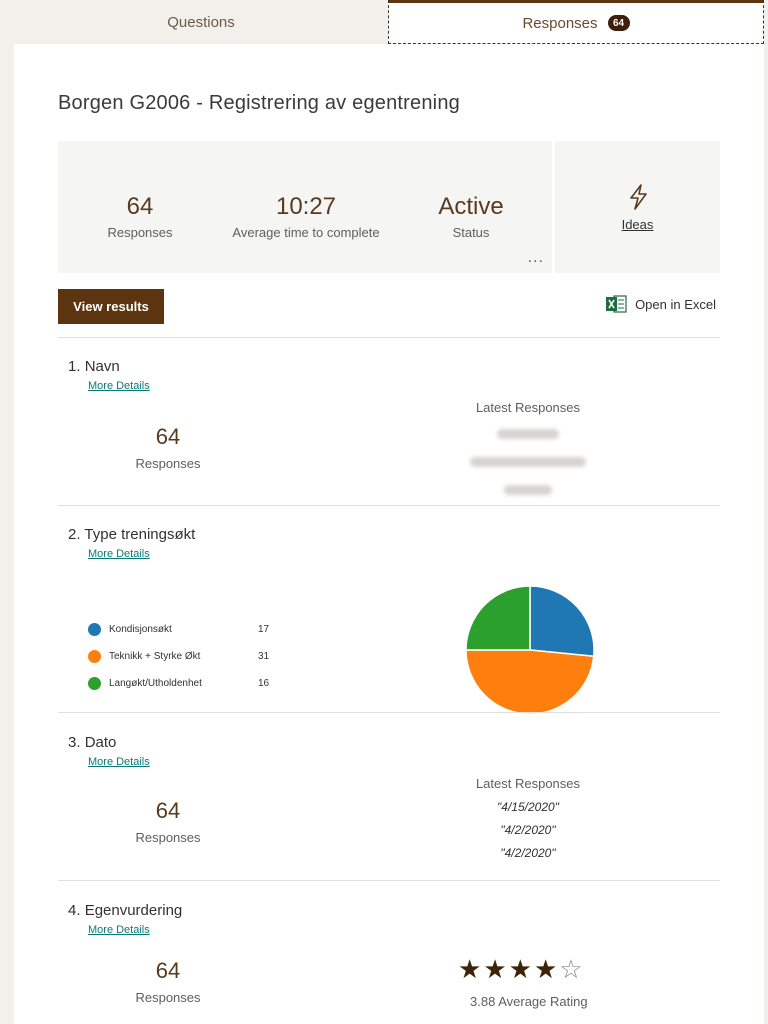 The width and height of the screenshot is (768, 1024). I want to click on metric-avg-time: 10:27 Average time to complete, so click(306, 216).